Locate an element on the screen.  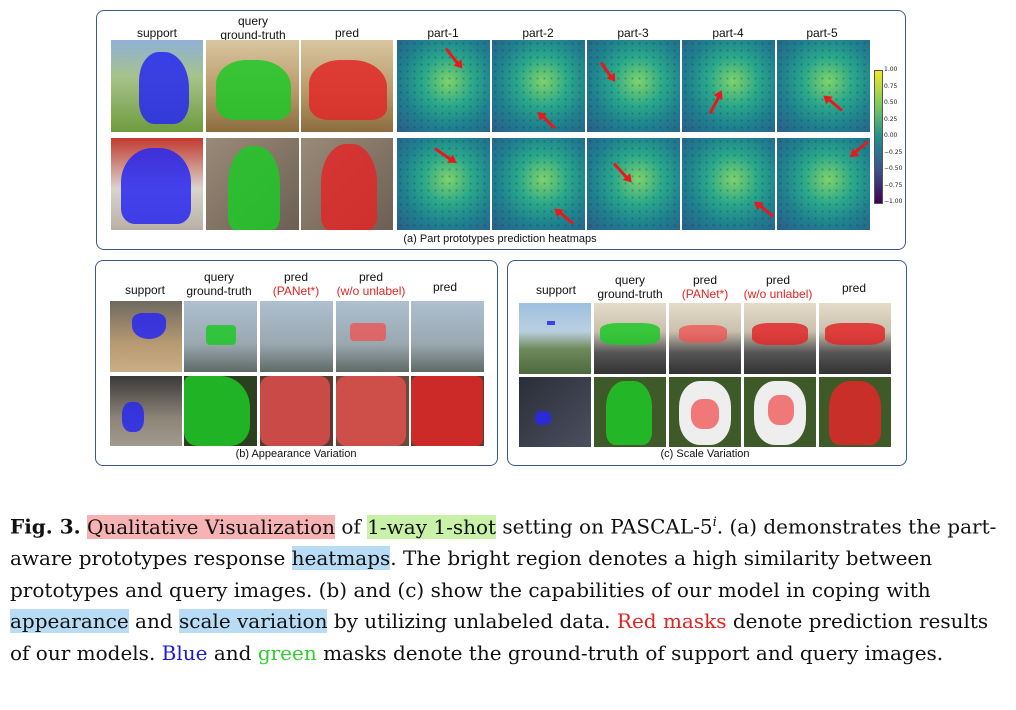
c-header-pred-panet: pred (PANet*) is located at coordinates (705, 287).